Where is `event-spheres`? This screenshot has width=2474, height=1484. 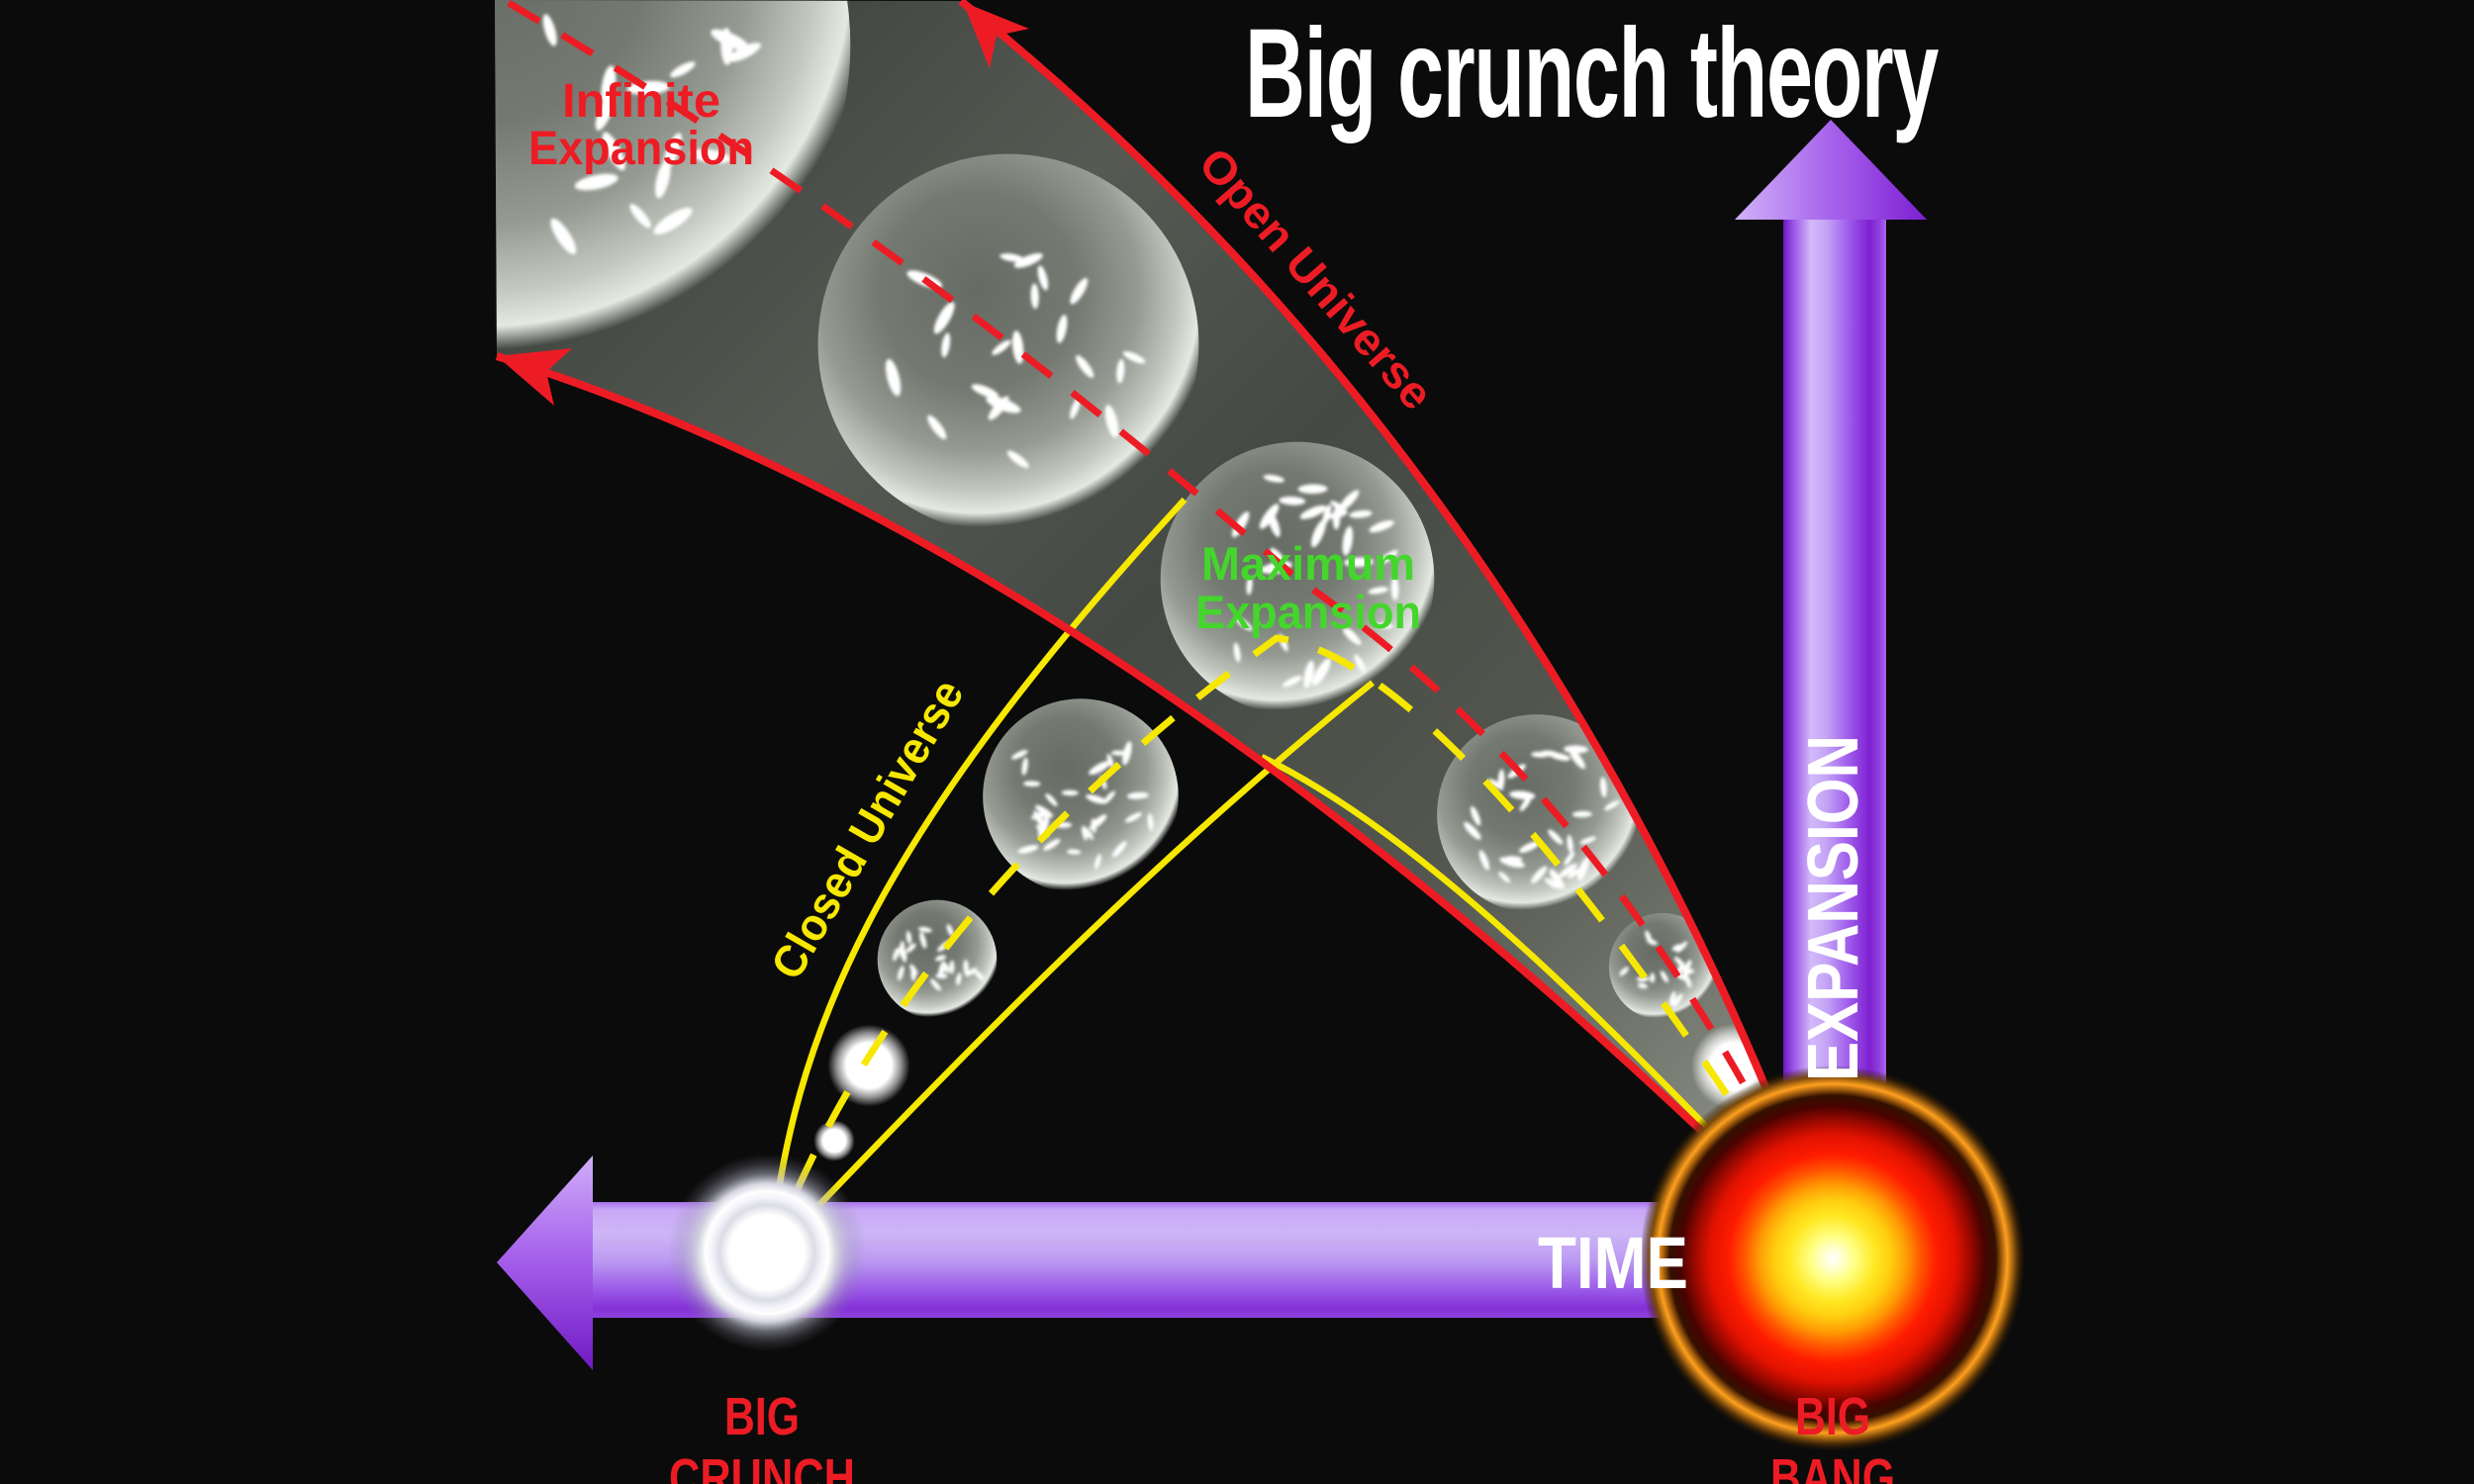
event-spheres is located at coordinates (1347, 1258).